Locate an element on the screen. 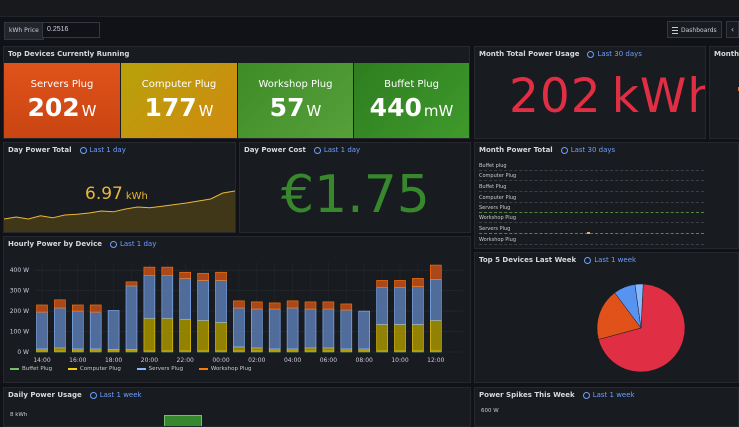 This screenshot has height=427, width=739. tile-workshop-plug: Workshop Plug 57 W is located at coordinates (295, 100).